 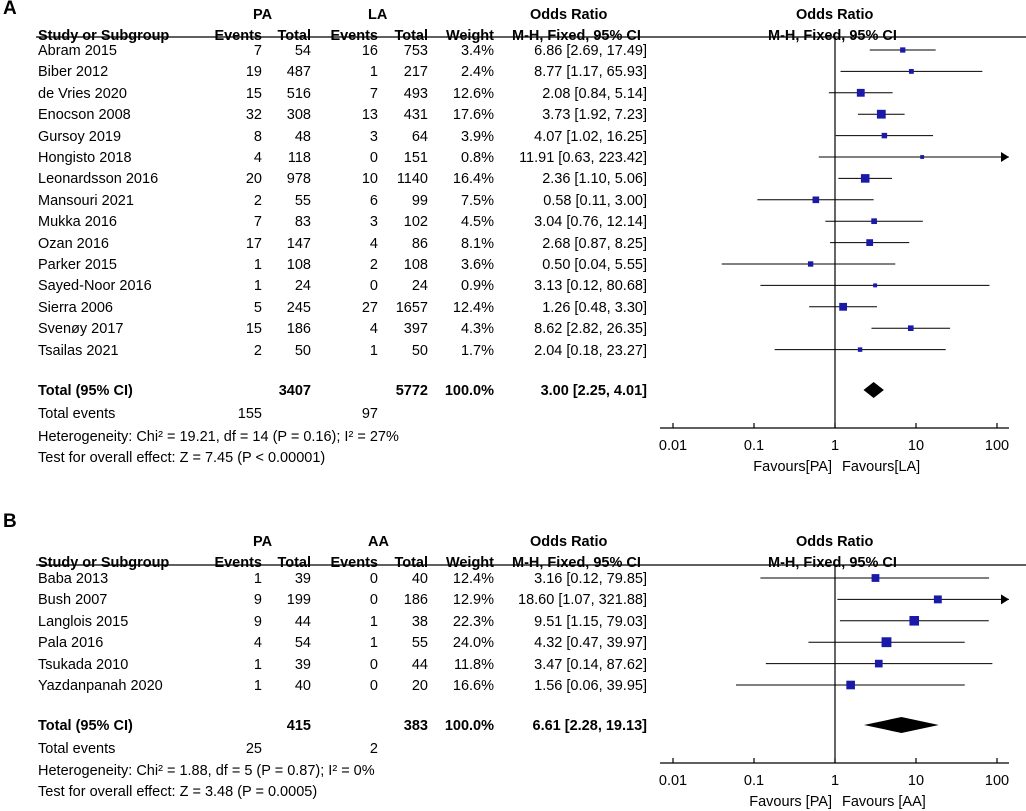 What do you see at coordinates (82, 93) in the screenshot?
I see `study-name: de Vries 2020` at bounding box center [82, 93].